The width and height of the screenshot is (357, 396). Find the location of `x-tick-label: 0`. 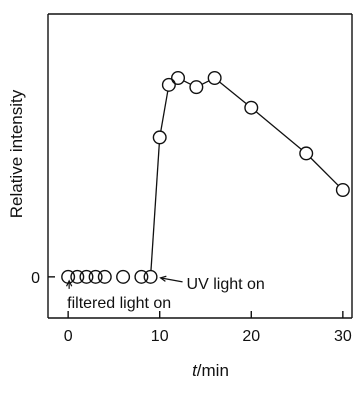

x-tick-label: 0 is located at coordinates (68, 336).